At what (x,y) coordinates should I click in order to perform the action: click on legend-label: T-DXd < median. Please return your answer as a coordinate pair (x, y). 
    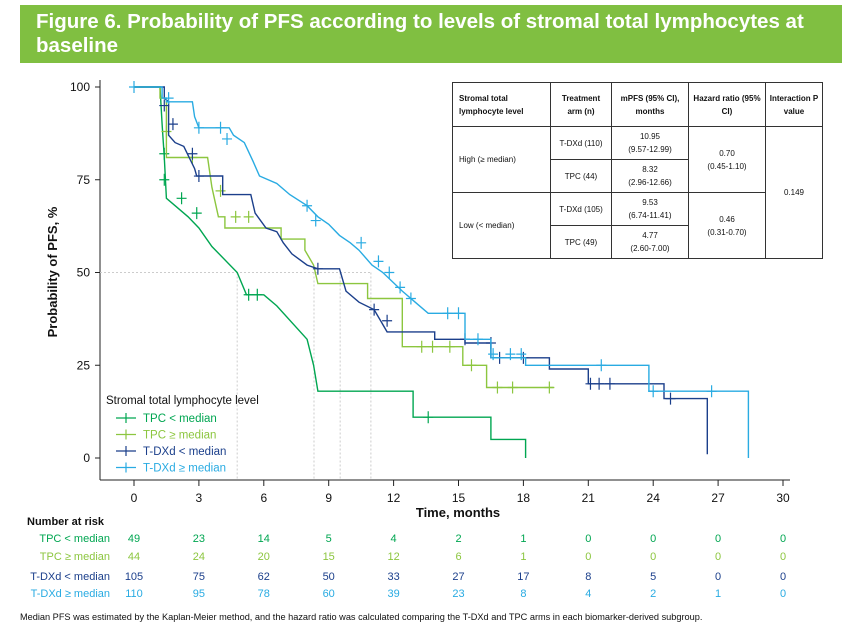
    Looking at the image, I should click on (184, 452).